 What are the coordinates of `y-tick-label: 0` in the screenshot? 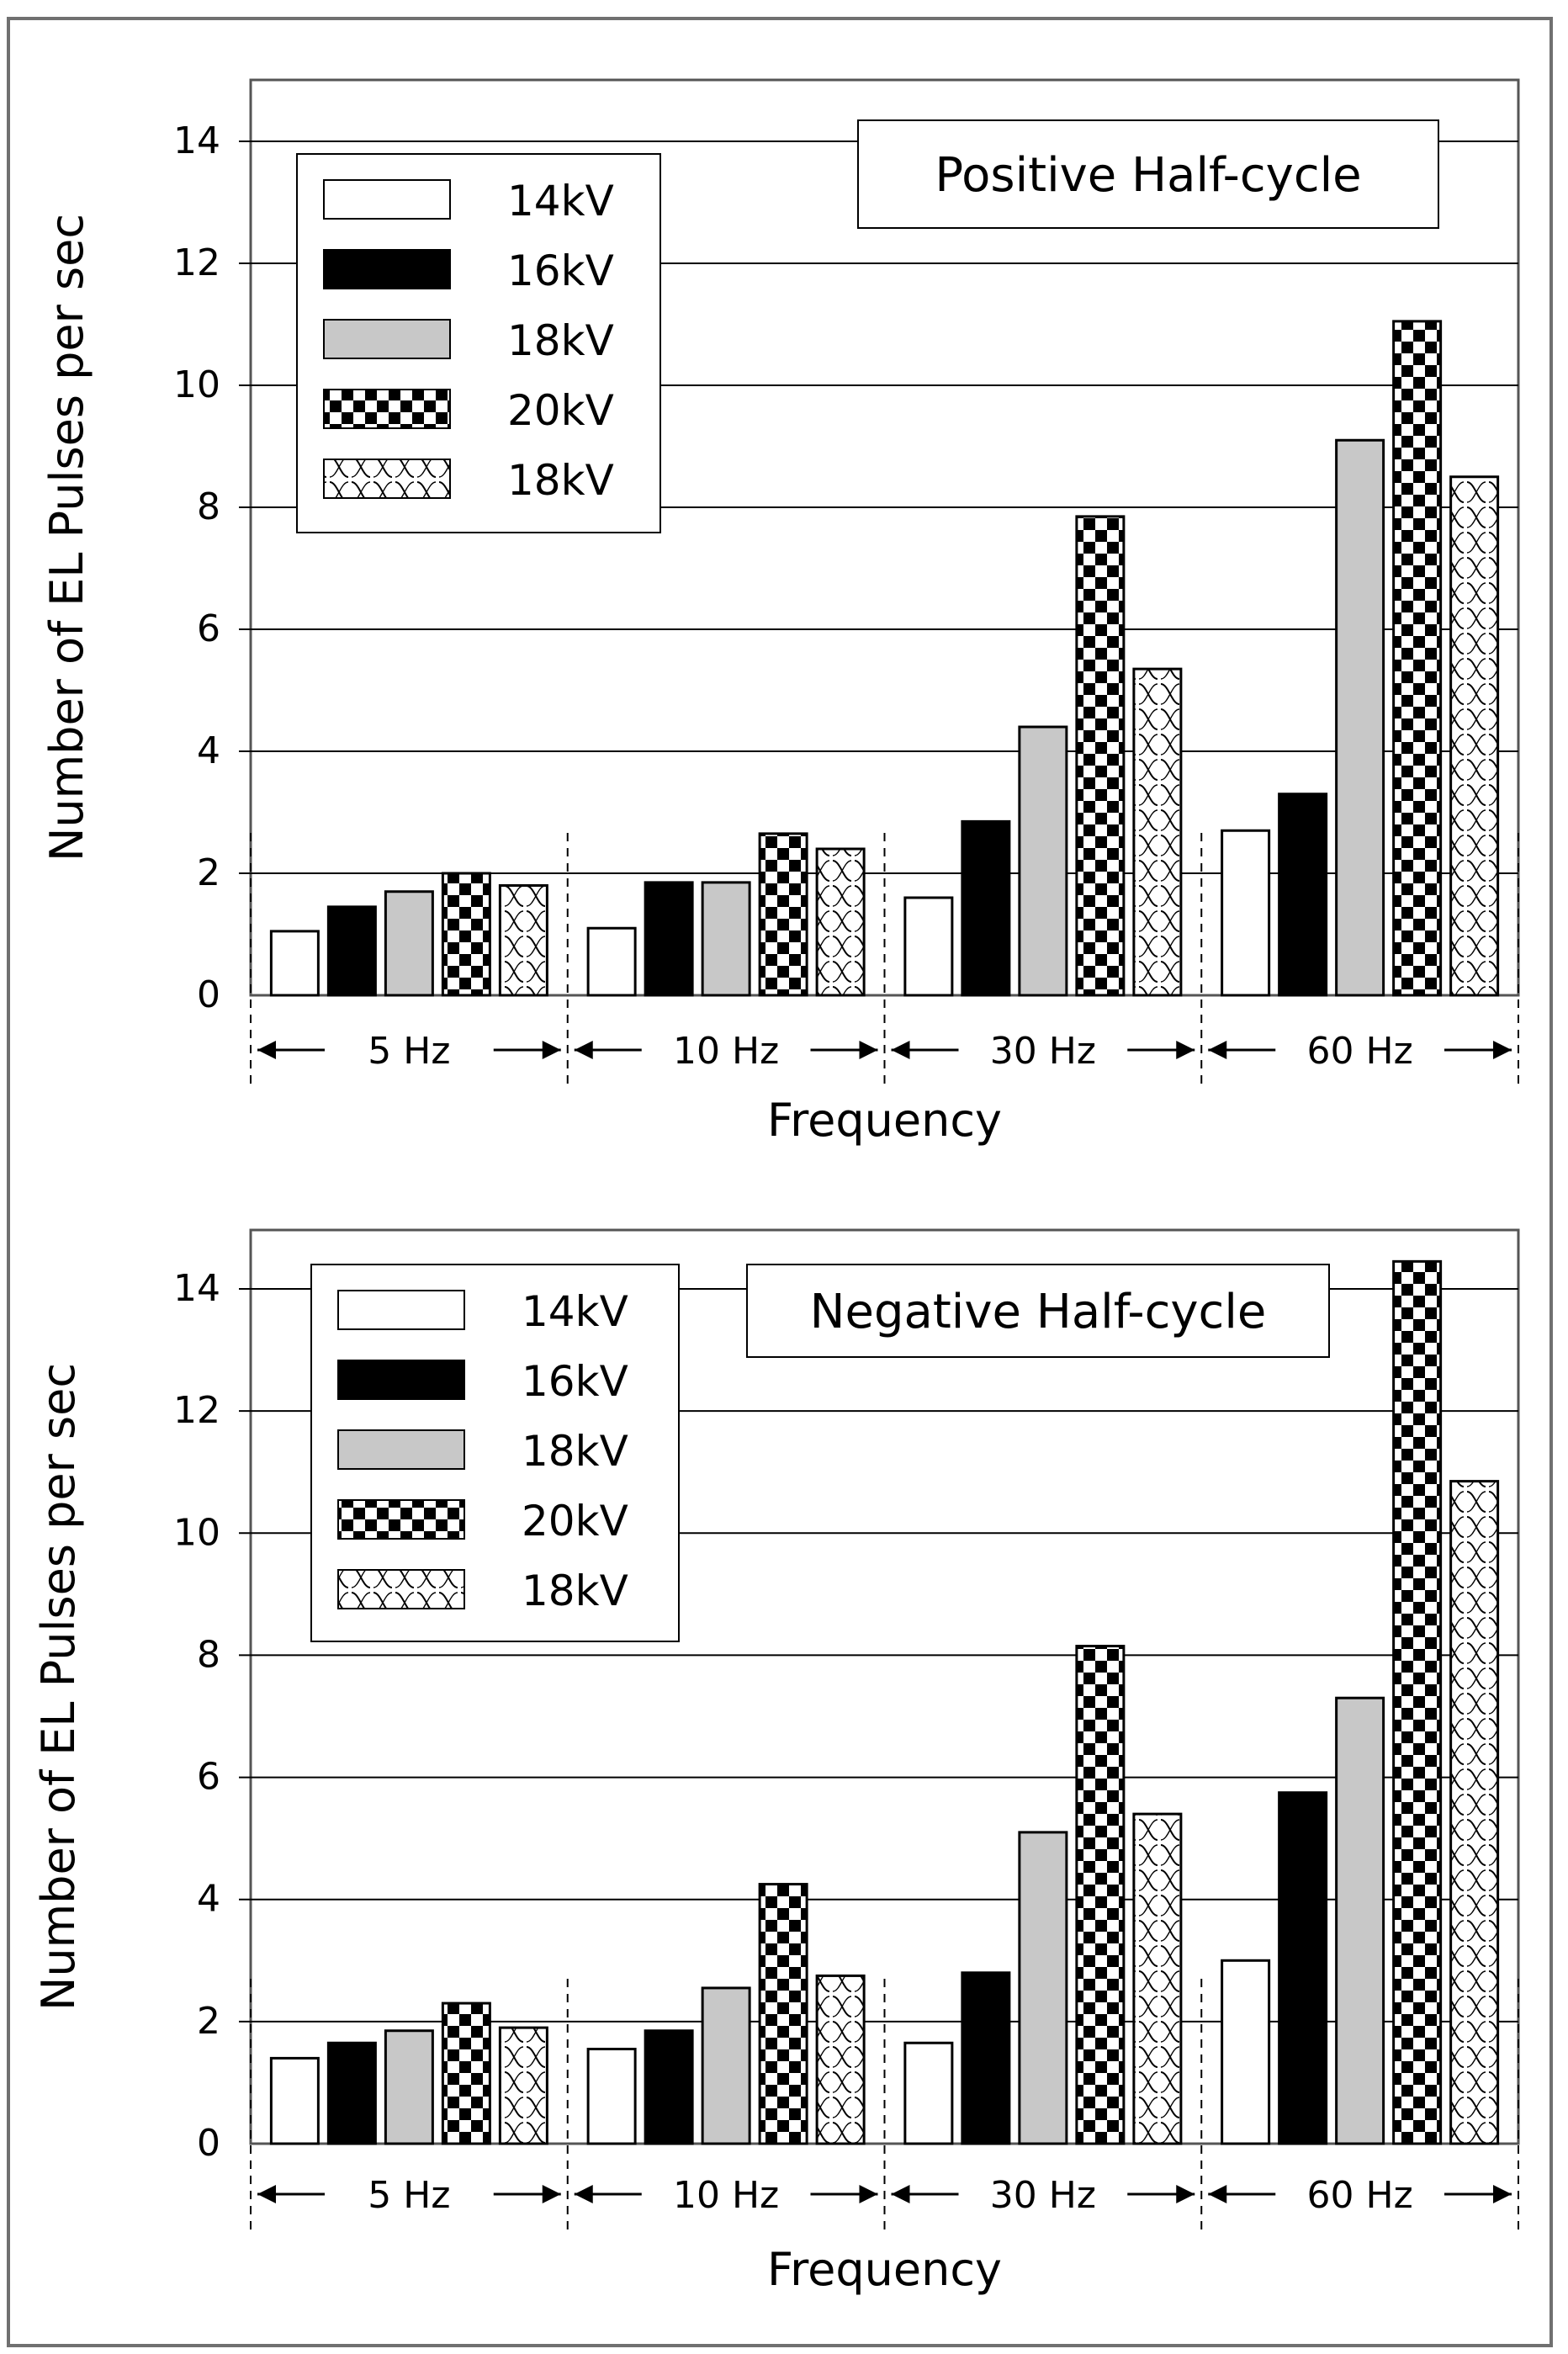 It's located at (208, 2143).